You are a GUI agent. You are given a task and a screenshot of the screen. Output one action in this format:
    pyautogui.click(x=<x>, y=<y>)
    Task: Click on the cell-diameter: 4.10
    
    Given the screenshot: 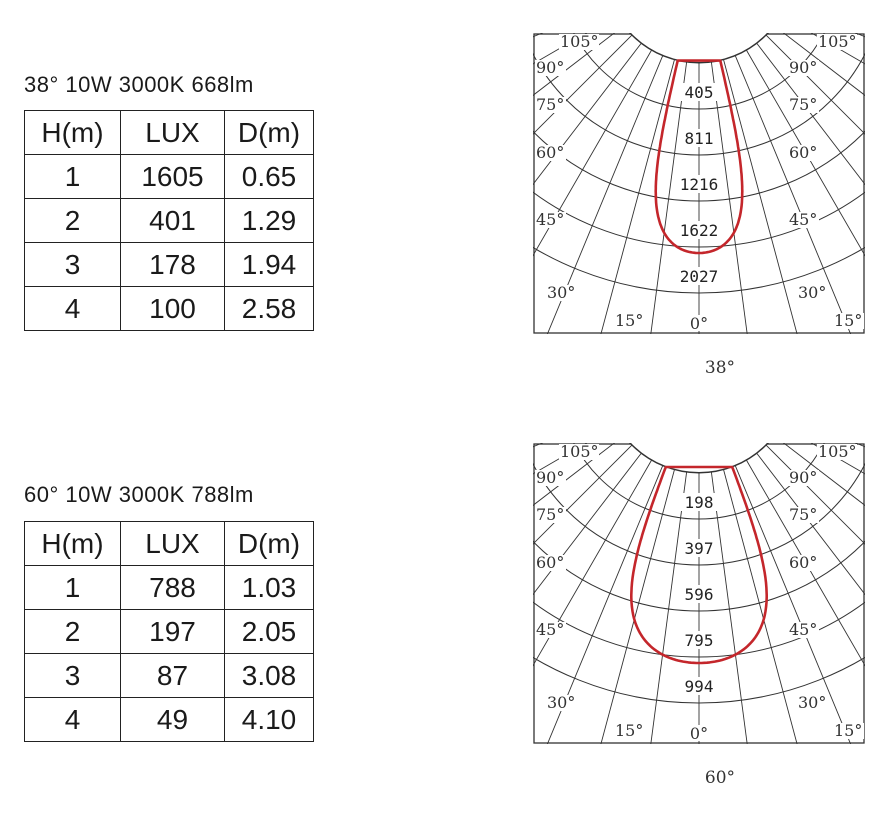 What is the action you would take?
    pyautogui.click(x=269, y=719)
    